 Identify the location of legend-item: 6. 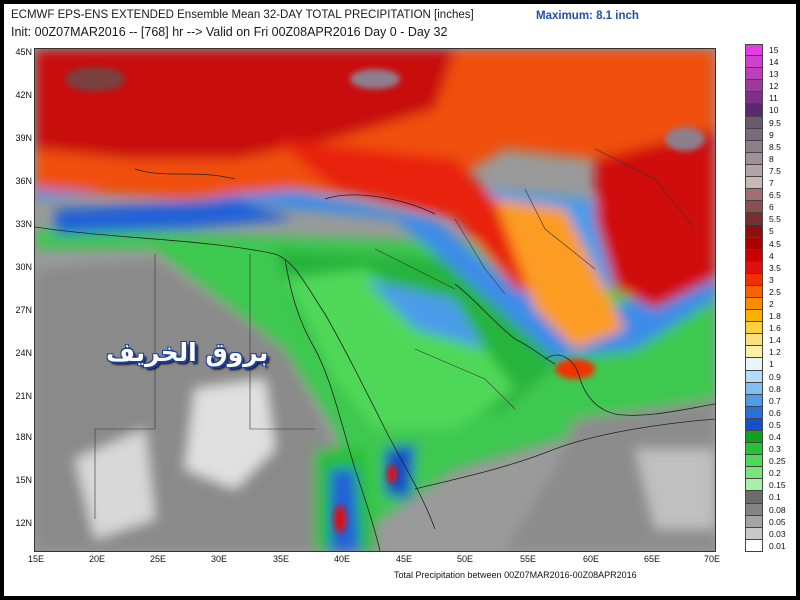
(759, 207).